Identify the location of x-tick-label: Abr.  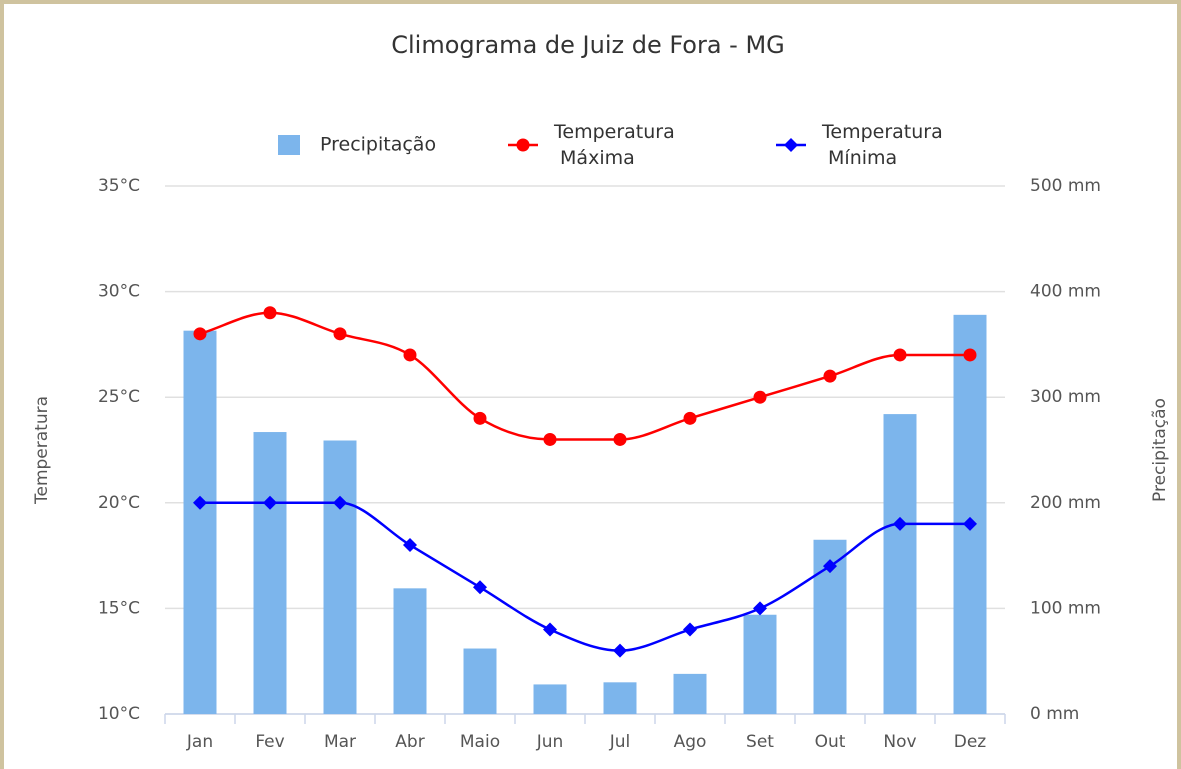
(409, 742).